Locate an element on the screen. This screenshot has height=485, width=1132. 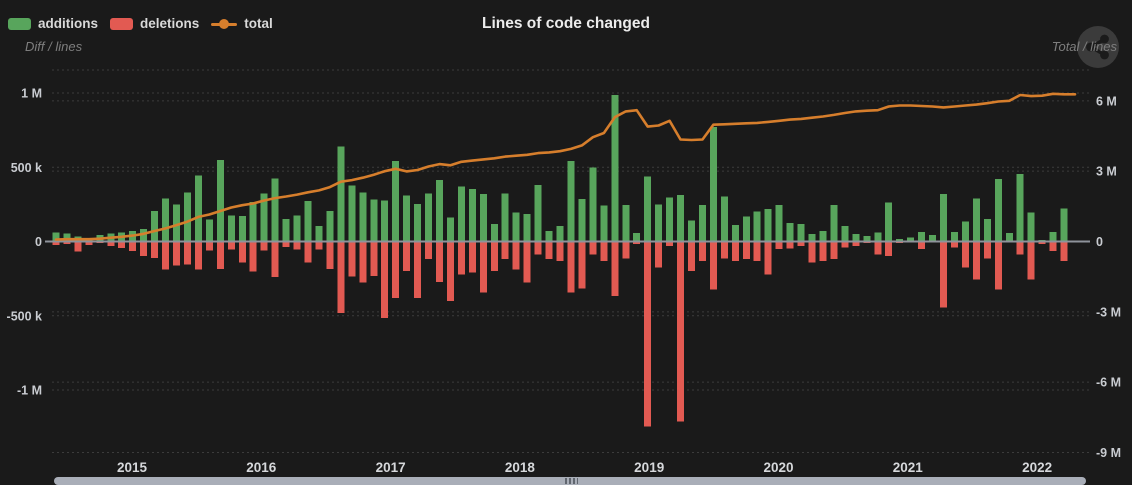
legend-item-deletions: deletions is located at coordinates (154, 24).